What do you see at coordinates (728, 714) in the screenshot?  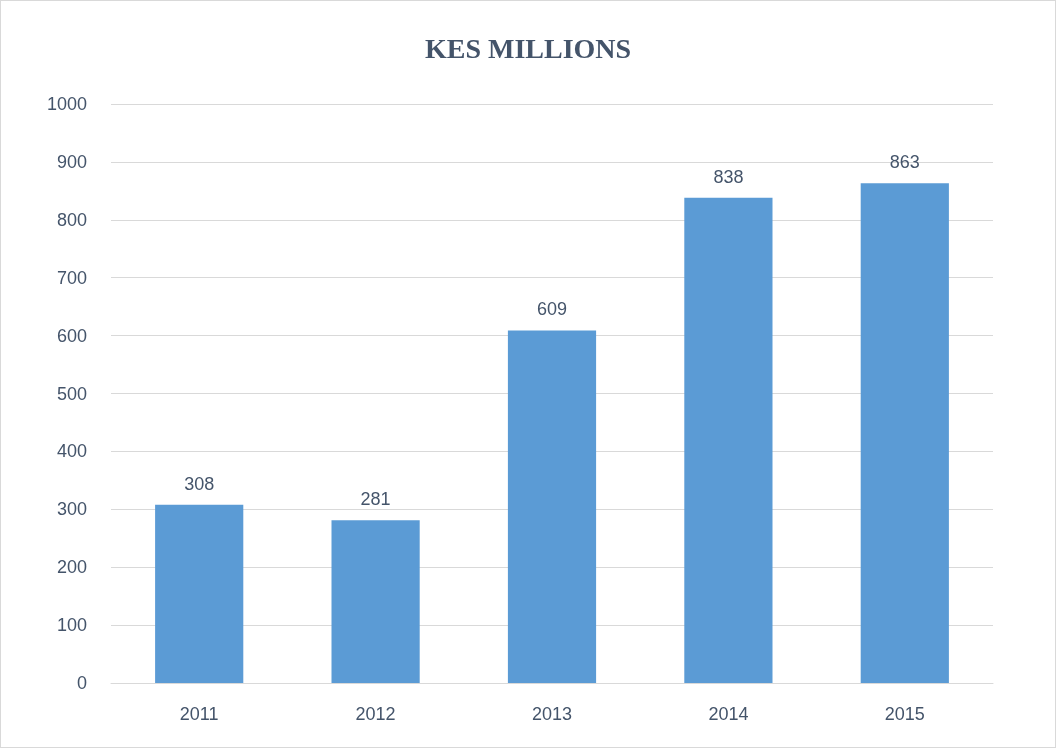 I see `x-tick-label: 2014` at bounding box center [728, 714].